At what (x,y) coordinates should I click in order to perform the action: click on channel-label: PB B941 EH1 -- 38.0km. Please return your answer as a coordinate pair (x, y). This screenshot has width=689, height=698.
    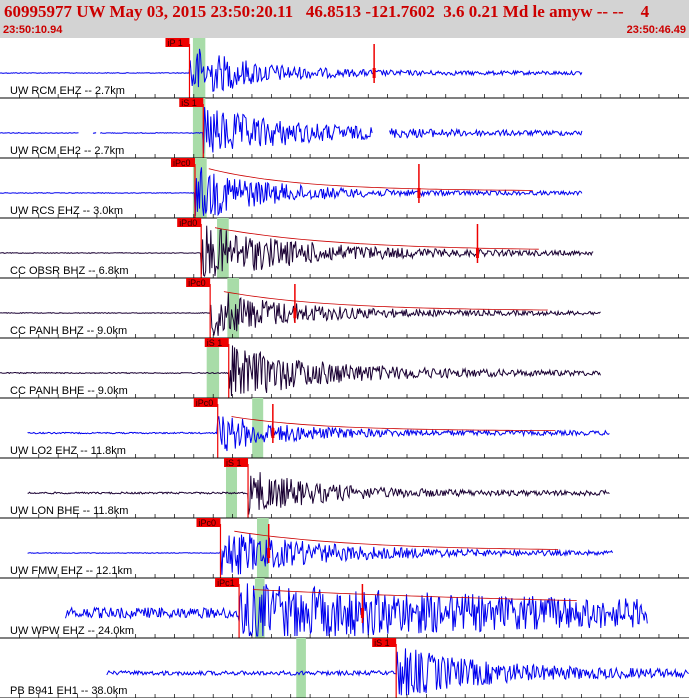
    Looking at the image, I should click on (68, 691).